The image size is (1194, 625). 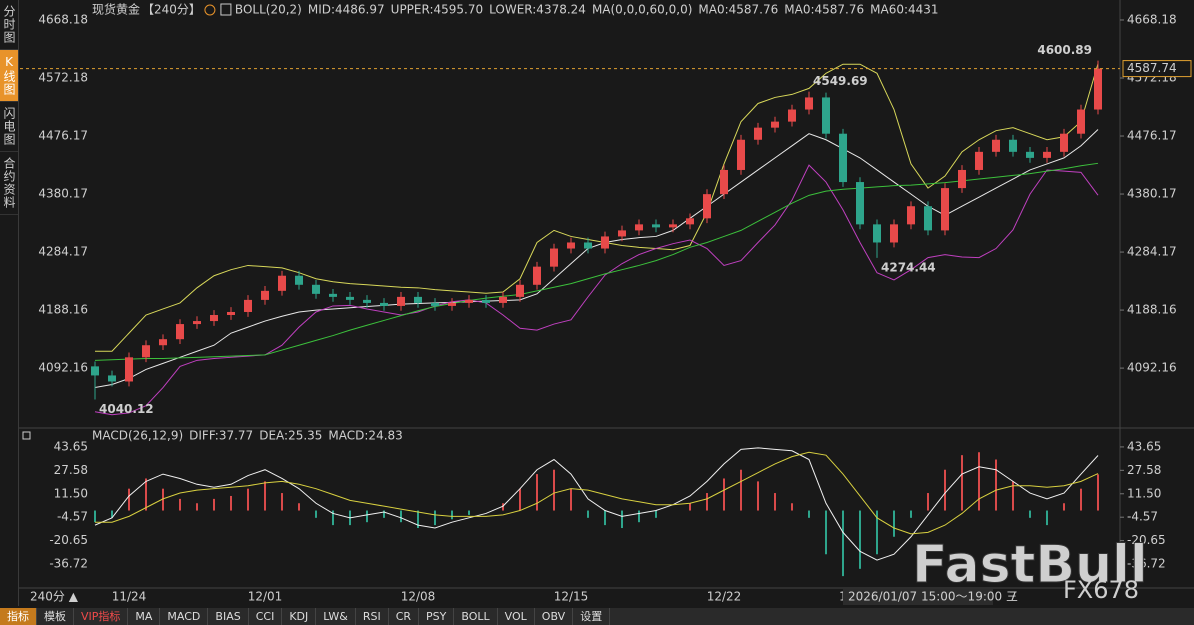 What do you see at coordinates (184, 616) in the screenshot?
I see `toolbar-button: MACD` at bounding box center [184, 616].